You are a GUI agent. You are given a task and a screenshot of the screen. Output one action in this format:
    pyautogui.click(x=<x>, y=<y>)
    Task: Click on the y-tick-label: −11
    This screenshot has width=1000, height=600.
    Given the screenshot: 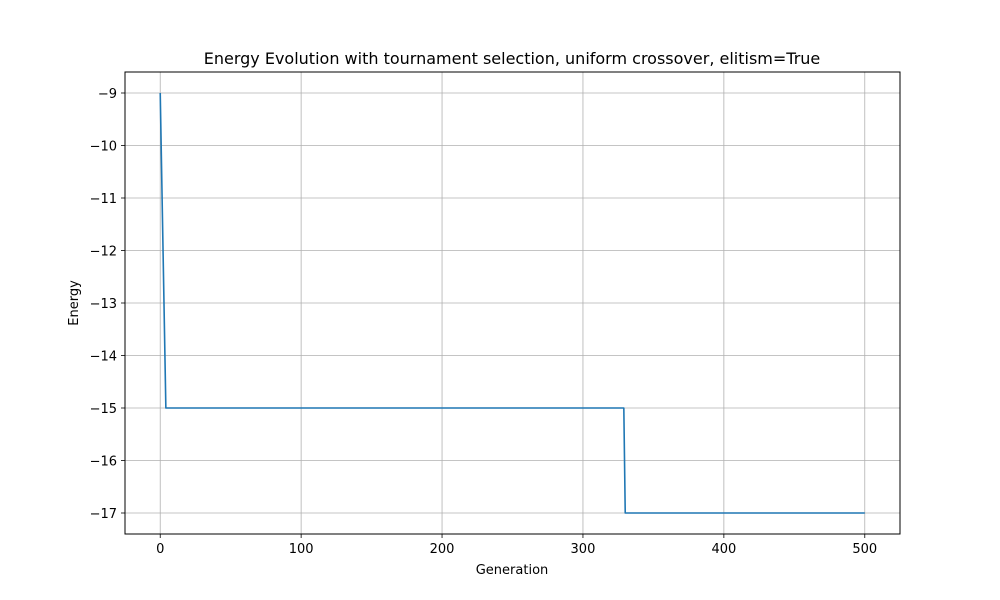 What is the action you would take?
    pyautogui.click(x=103, y=199)
    